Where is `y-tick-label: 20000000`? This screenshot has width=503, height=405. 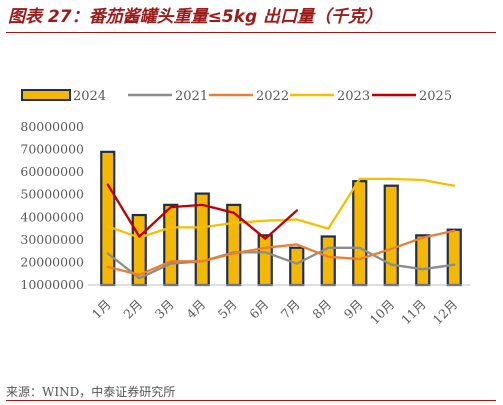
y-tick-label: 20000000 is located at coordinates (52, 261).